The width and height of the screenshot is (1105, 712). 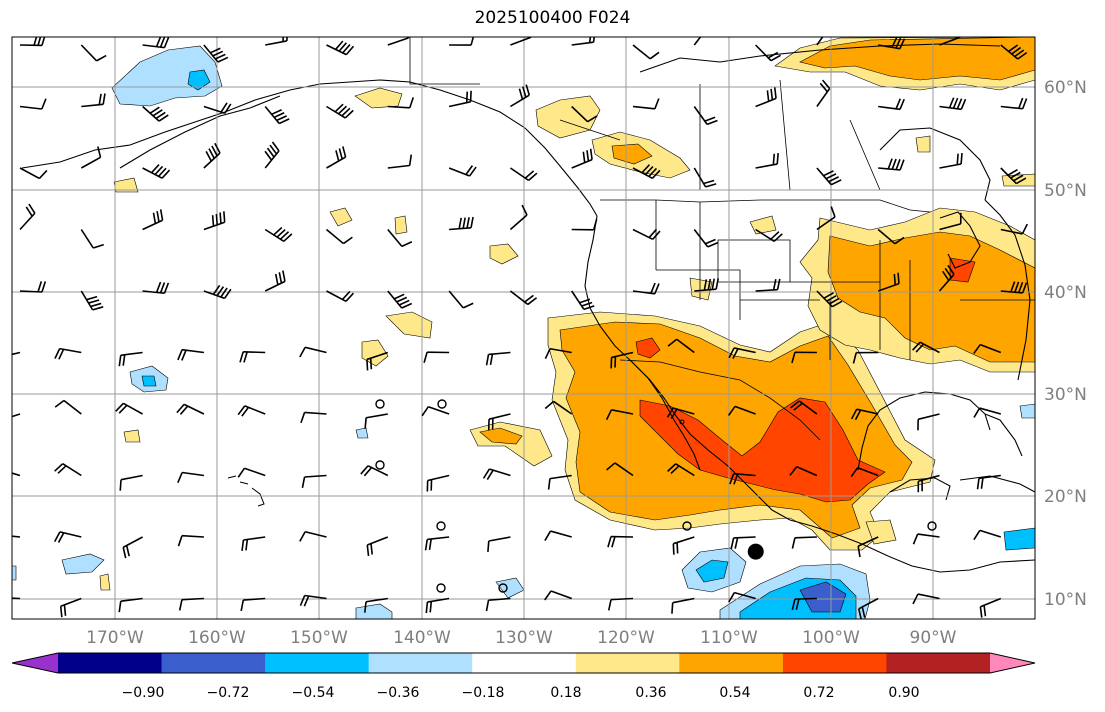 What do you see at coordinates (1027, 411) in the screenshot?
I see `anomaly-field-caribbean-n` at bounding box center [1027, 411].